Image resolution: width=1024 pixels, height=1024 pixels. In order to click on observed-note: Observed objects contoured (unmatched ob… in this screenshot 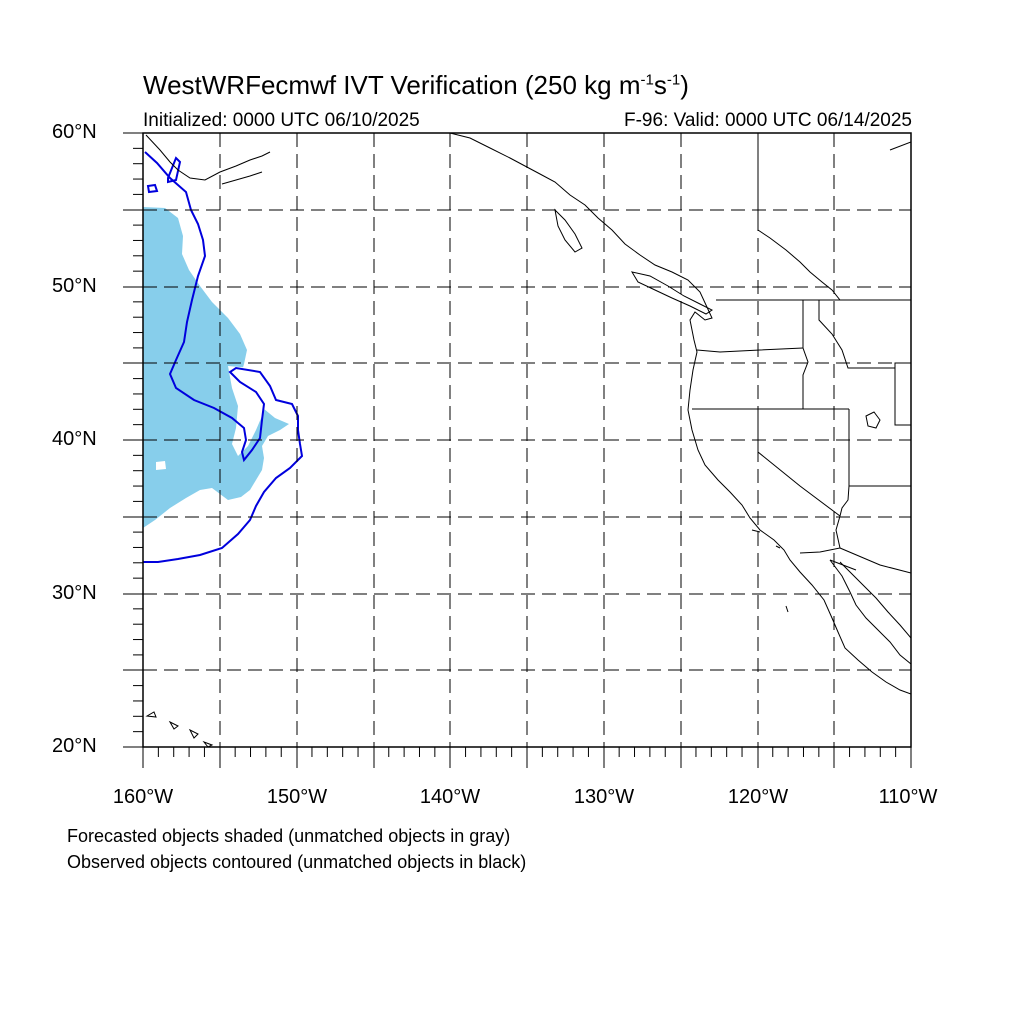, I will do `click(297, 862)`.